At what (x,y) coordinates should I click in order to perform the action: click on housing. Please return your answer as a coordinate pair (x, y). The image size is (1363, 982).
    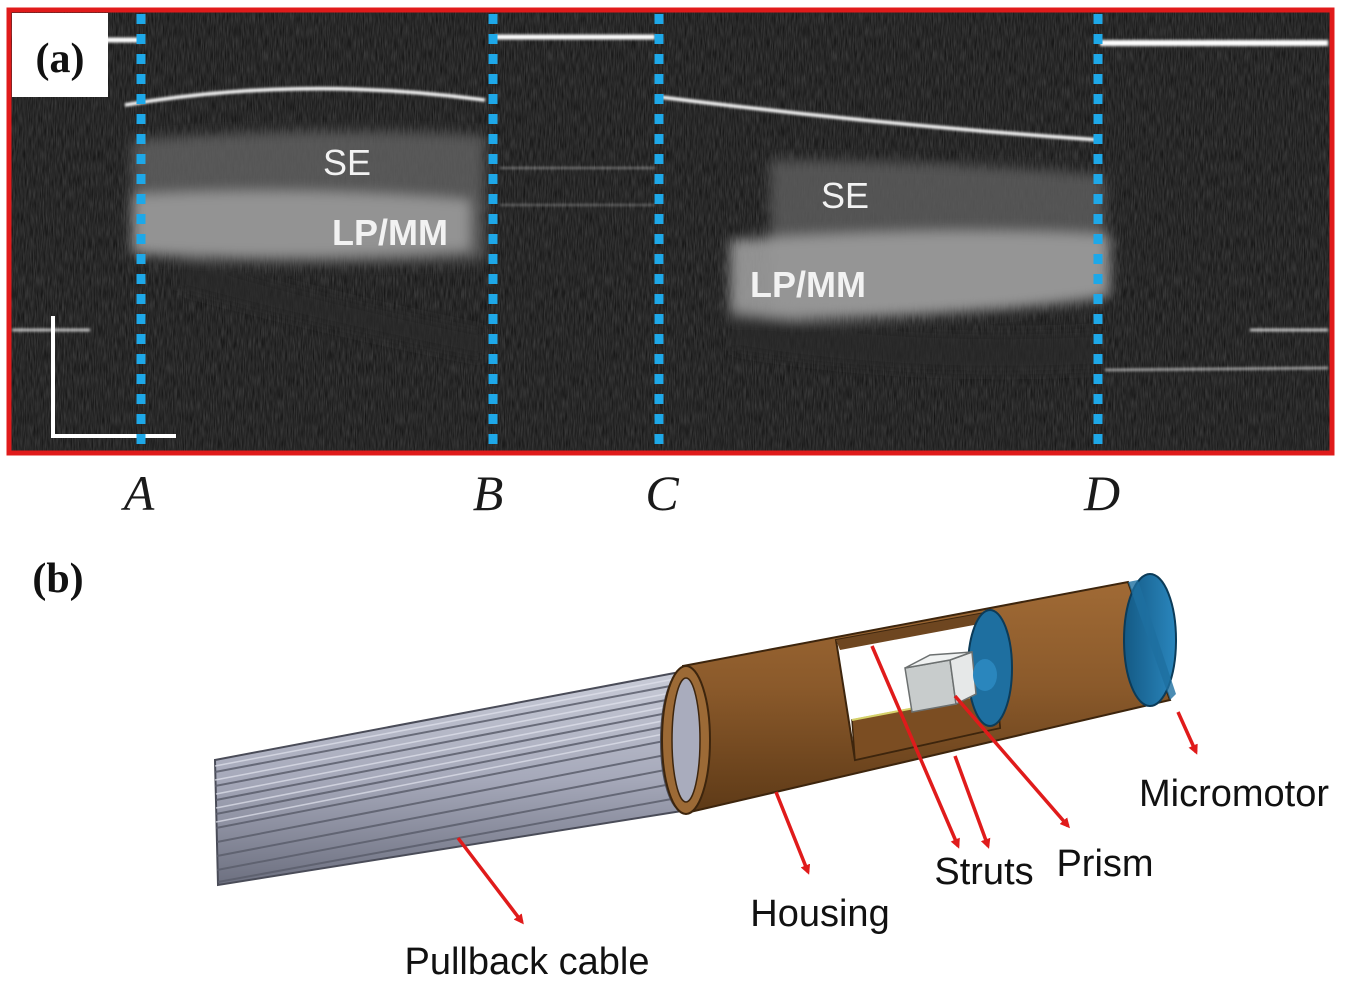
    Looking at the image, I should click on (919, 694).